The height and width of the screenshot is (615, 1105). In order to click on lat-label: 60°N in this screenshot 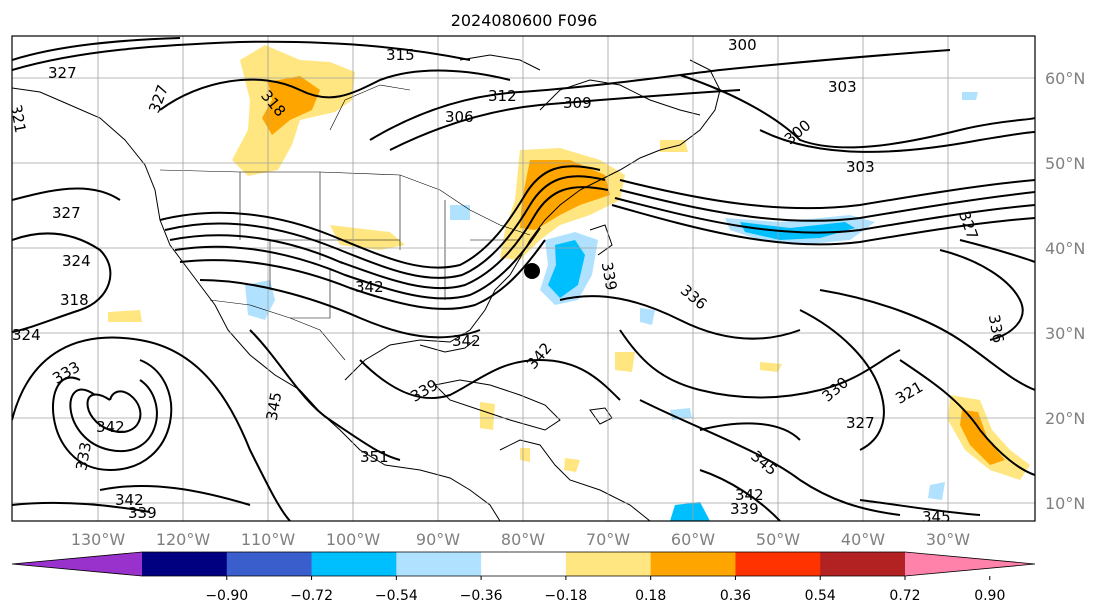, I will do `click(1065, 78)`.